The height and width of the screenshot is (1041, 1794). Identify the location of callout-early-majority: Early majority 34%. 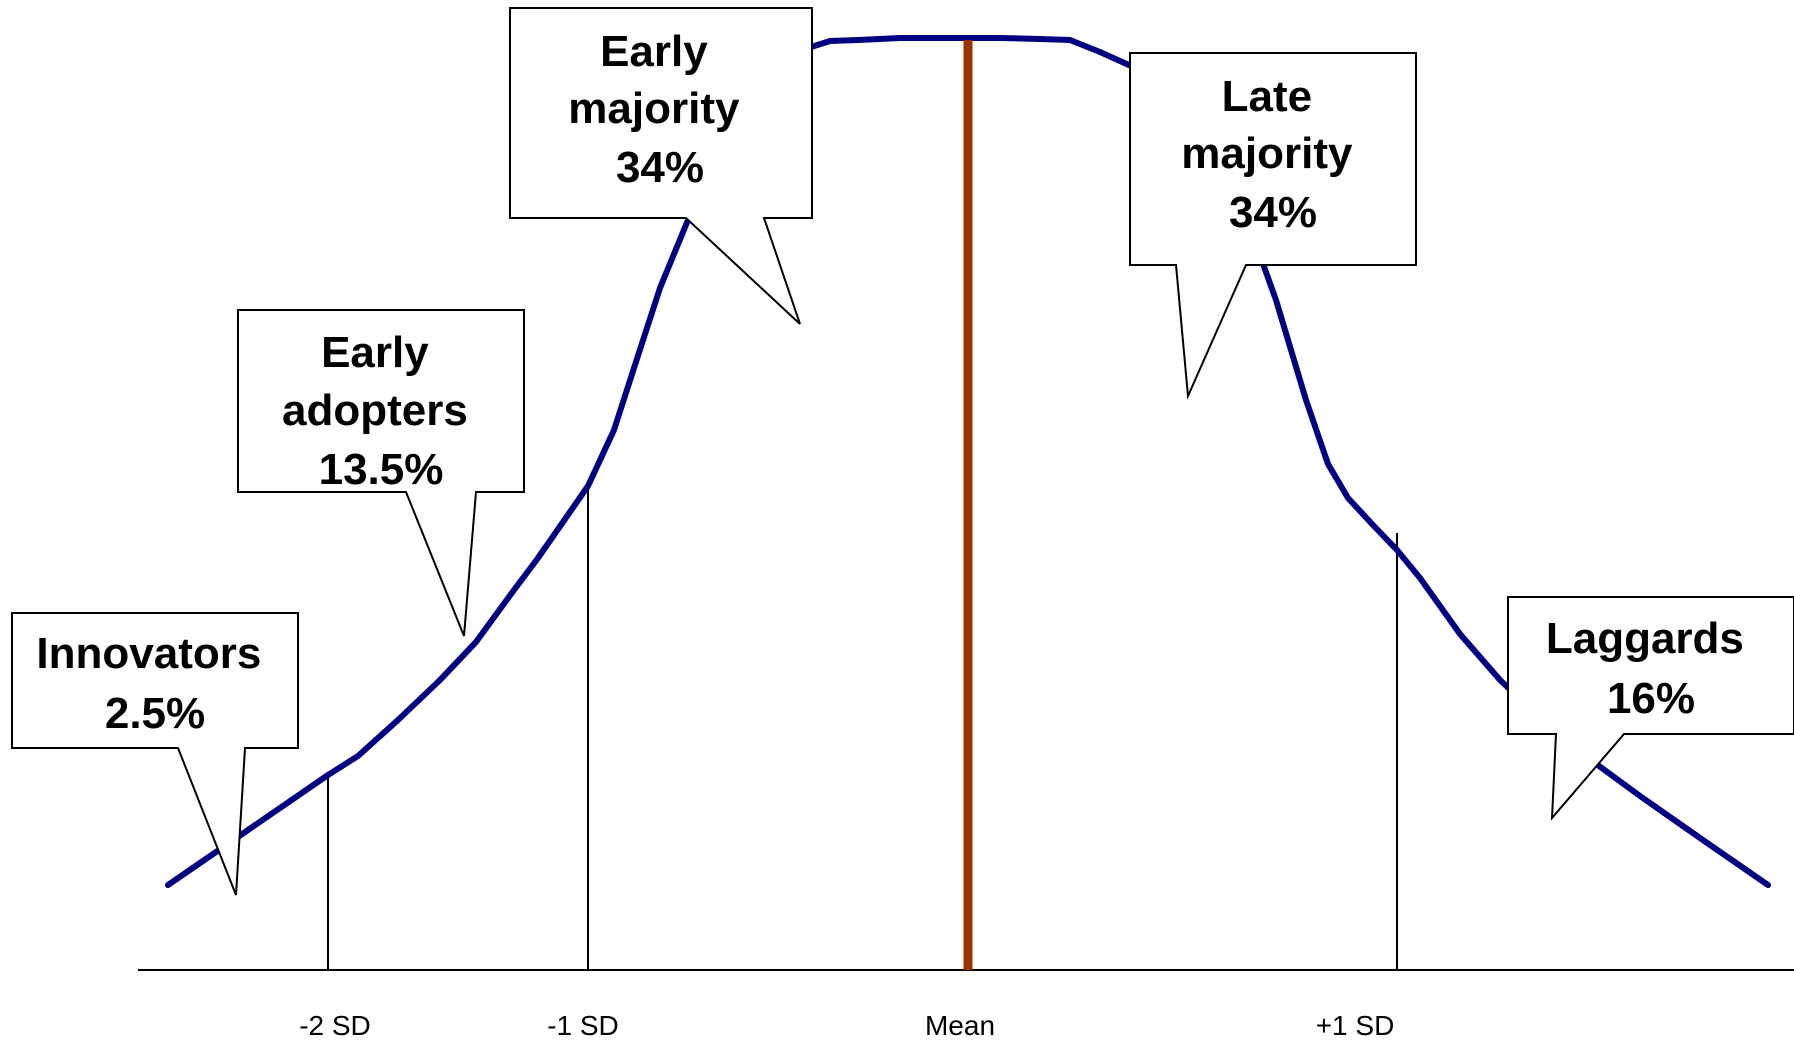
(661, 166).